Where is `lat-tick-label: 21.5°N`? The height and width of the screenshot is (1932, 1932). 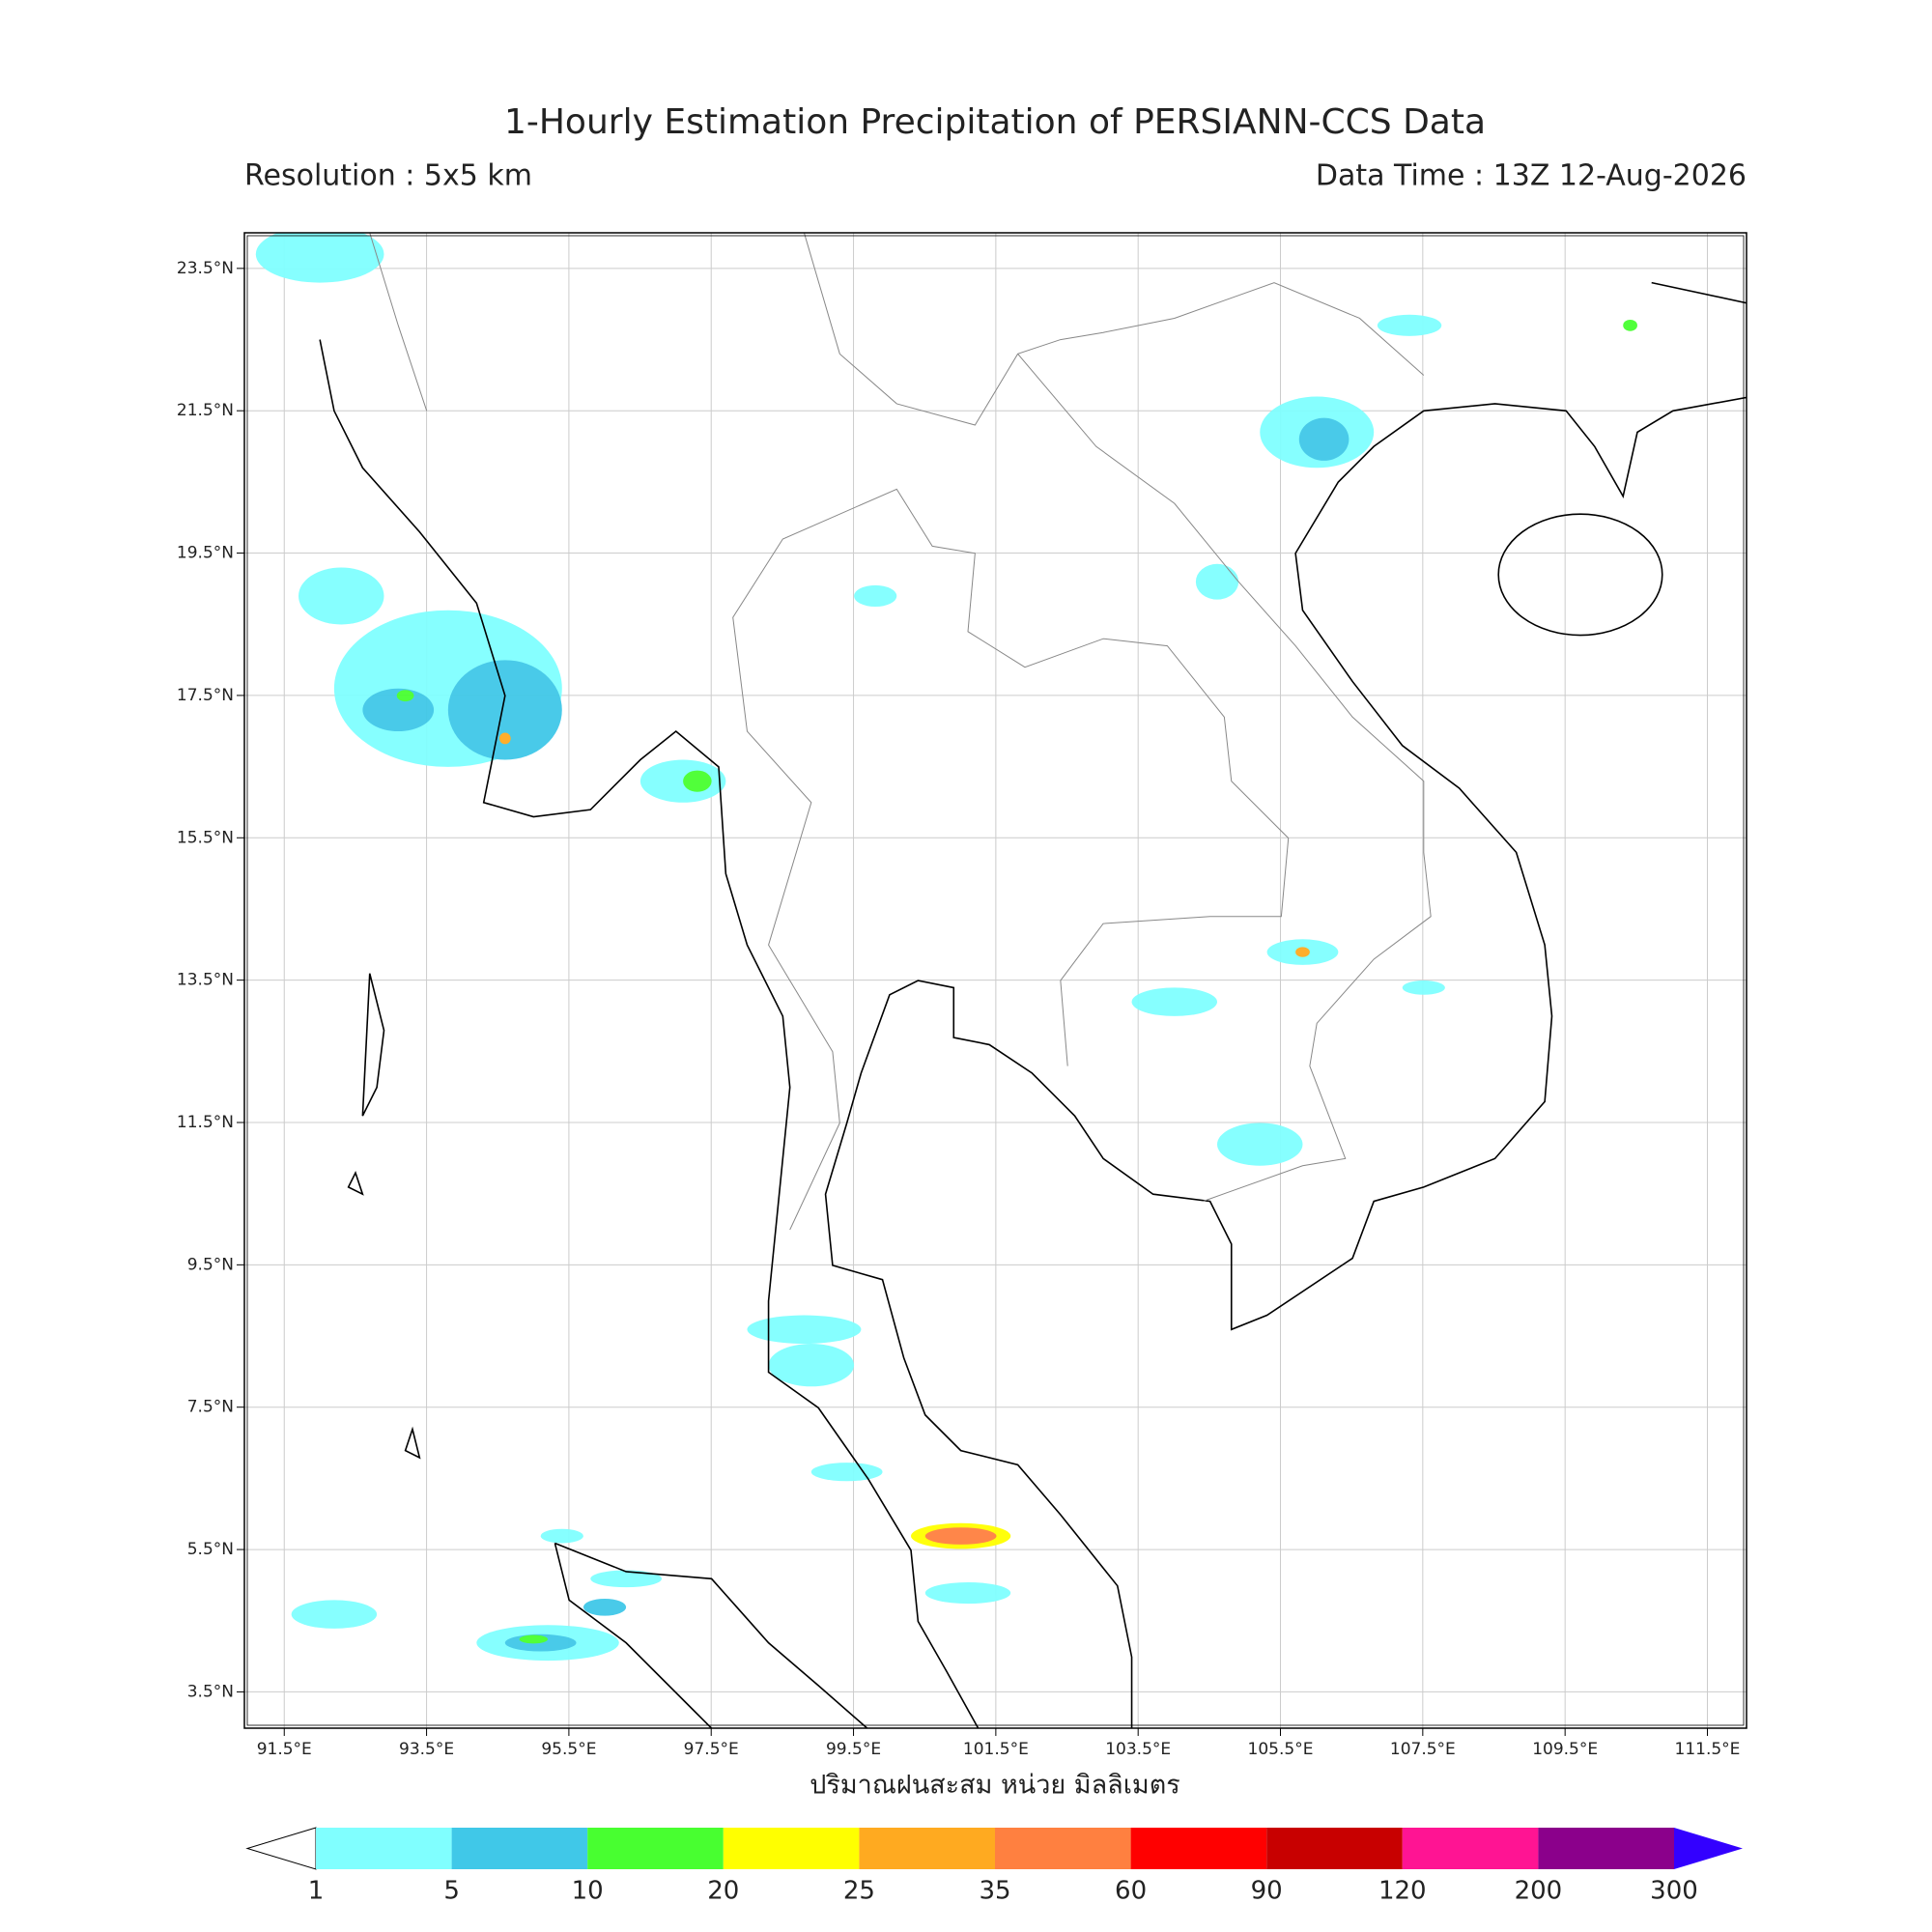
lat-tick-label: 21.5°N is located at coordinates (205, 410).